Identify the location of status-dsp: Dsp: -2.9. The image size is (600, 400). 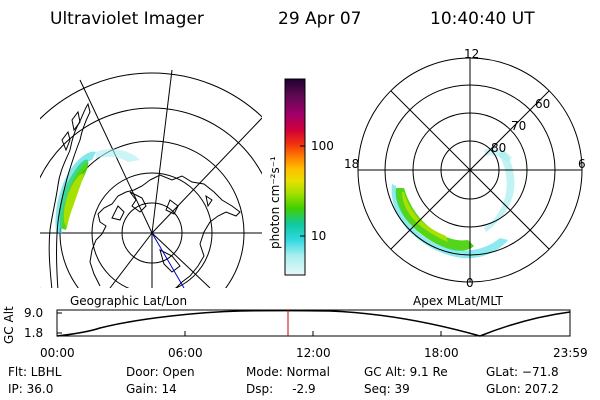
(281, 389).